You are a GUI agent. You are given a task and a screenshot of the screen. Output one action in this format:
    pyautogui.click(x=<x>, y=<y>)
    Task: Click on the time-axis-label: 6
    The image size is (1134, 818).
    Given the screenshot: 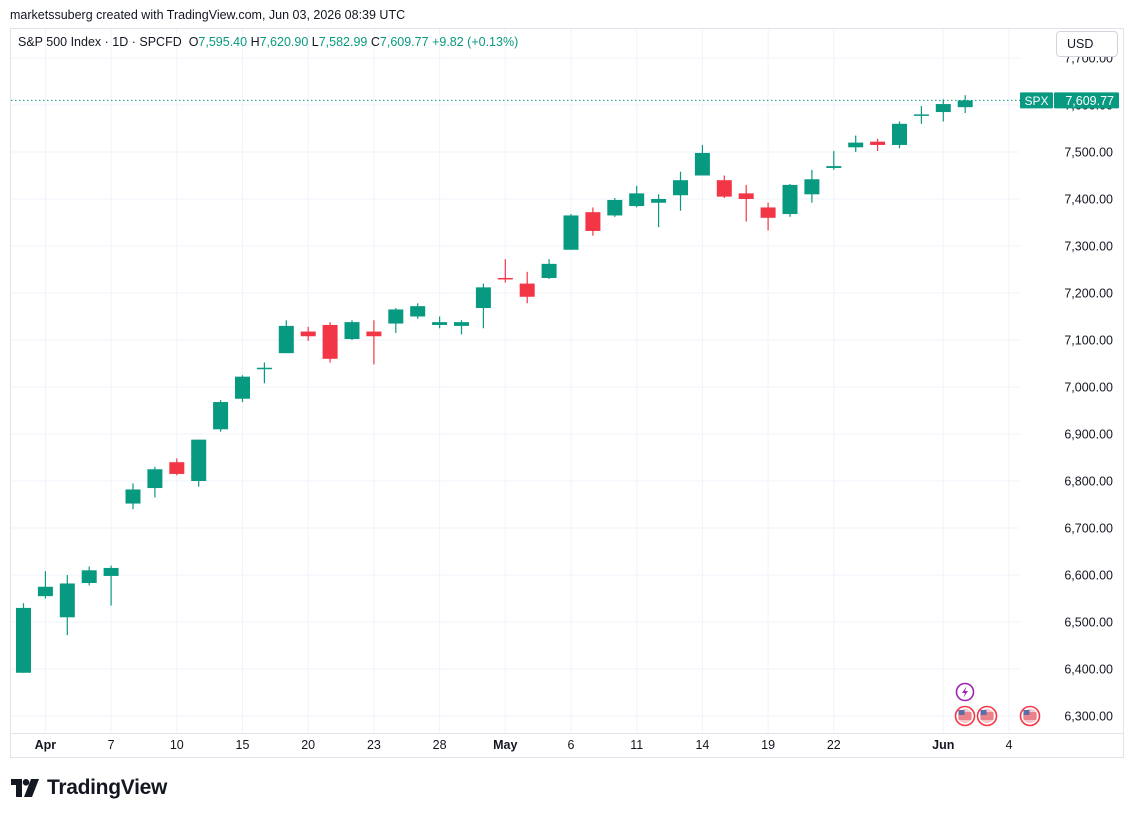 What is the action you would take?
    pyautogui.click(x=571, y=745)
    